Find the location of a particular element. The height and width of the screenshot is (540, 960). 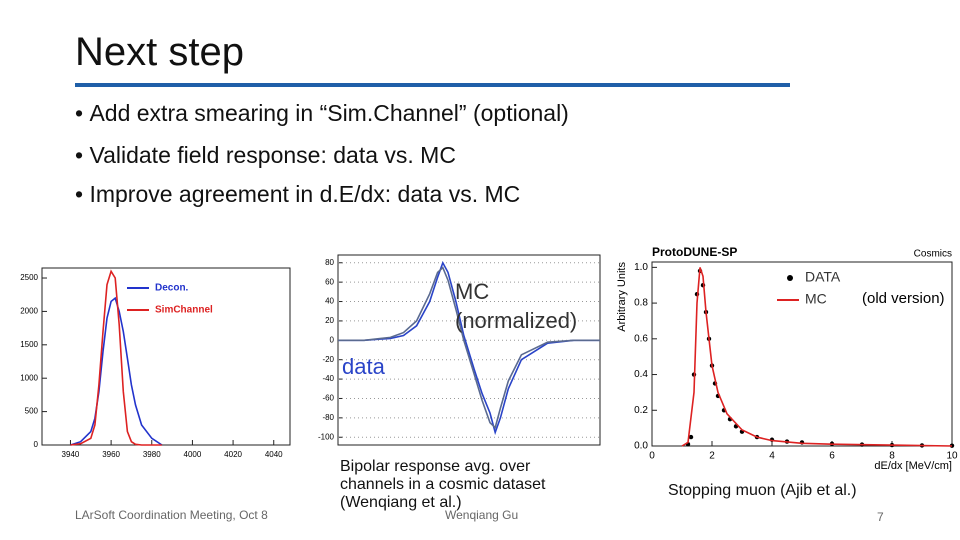

x-tick-label: 0 is located at coordinates (652, 456).